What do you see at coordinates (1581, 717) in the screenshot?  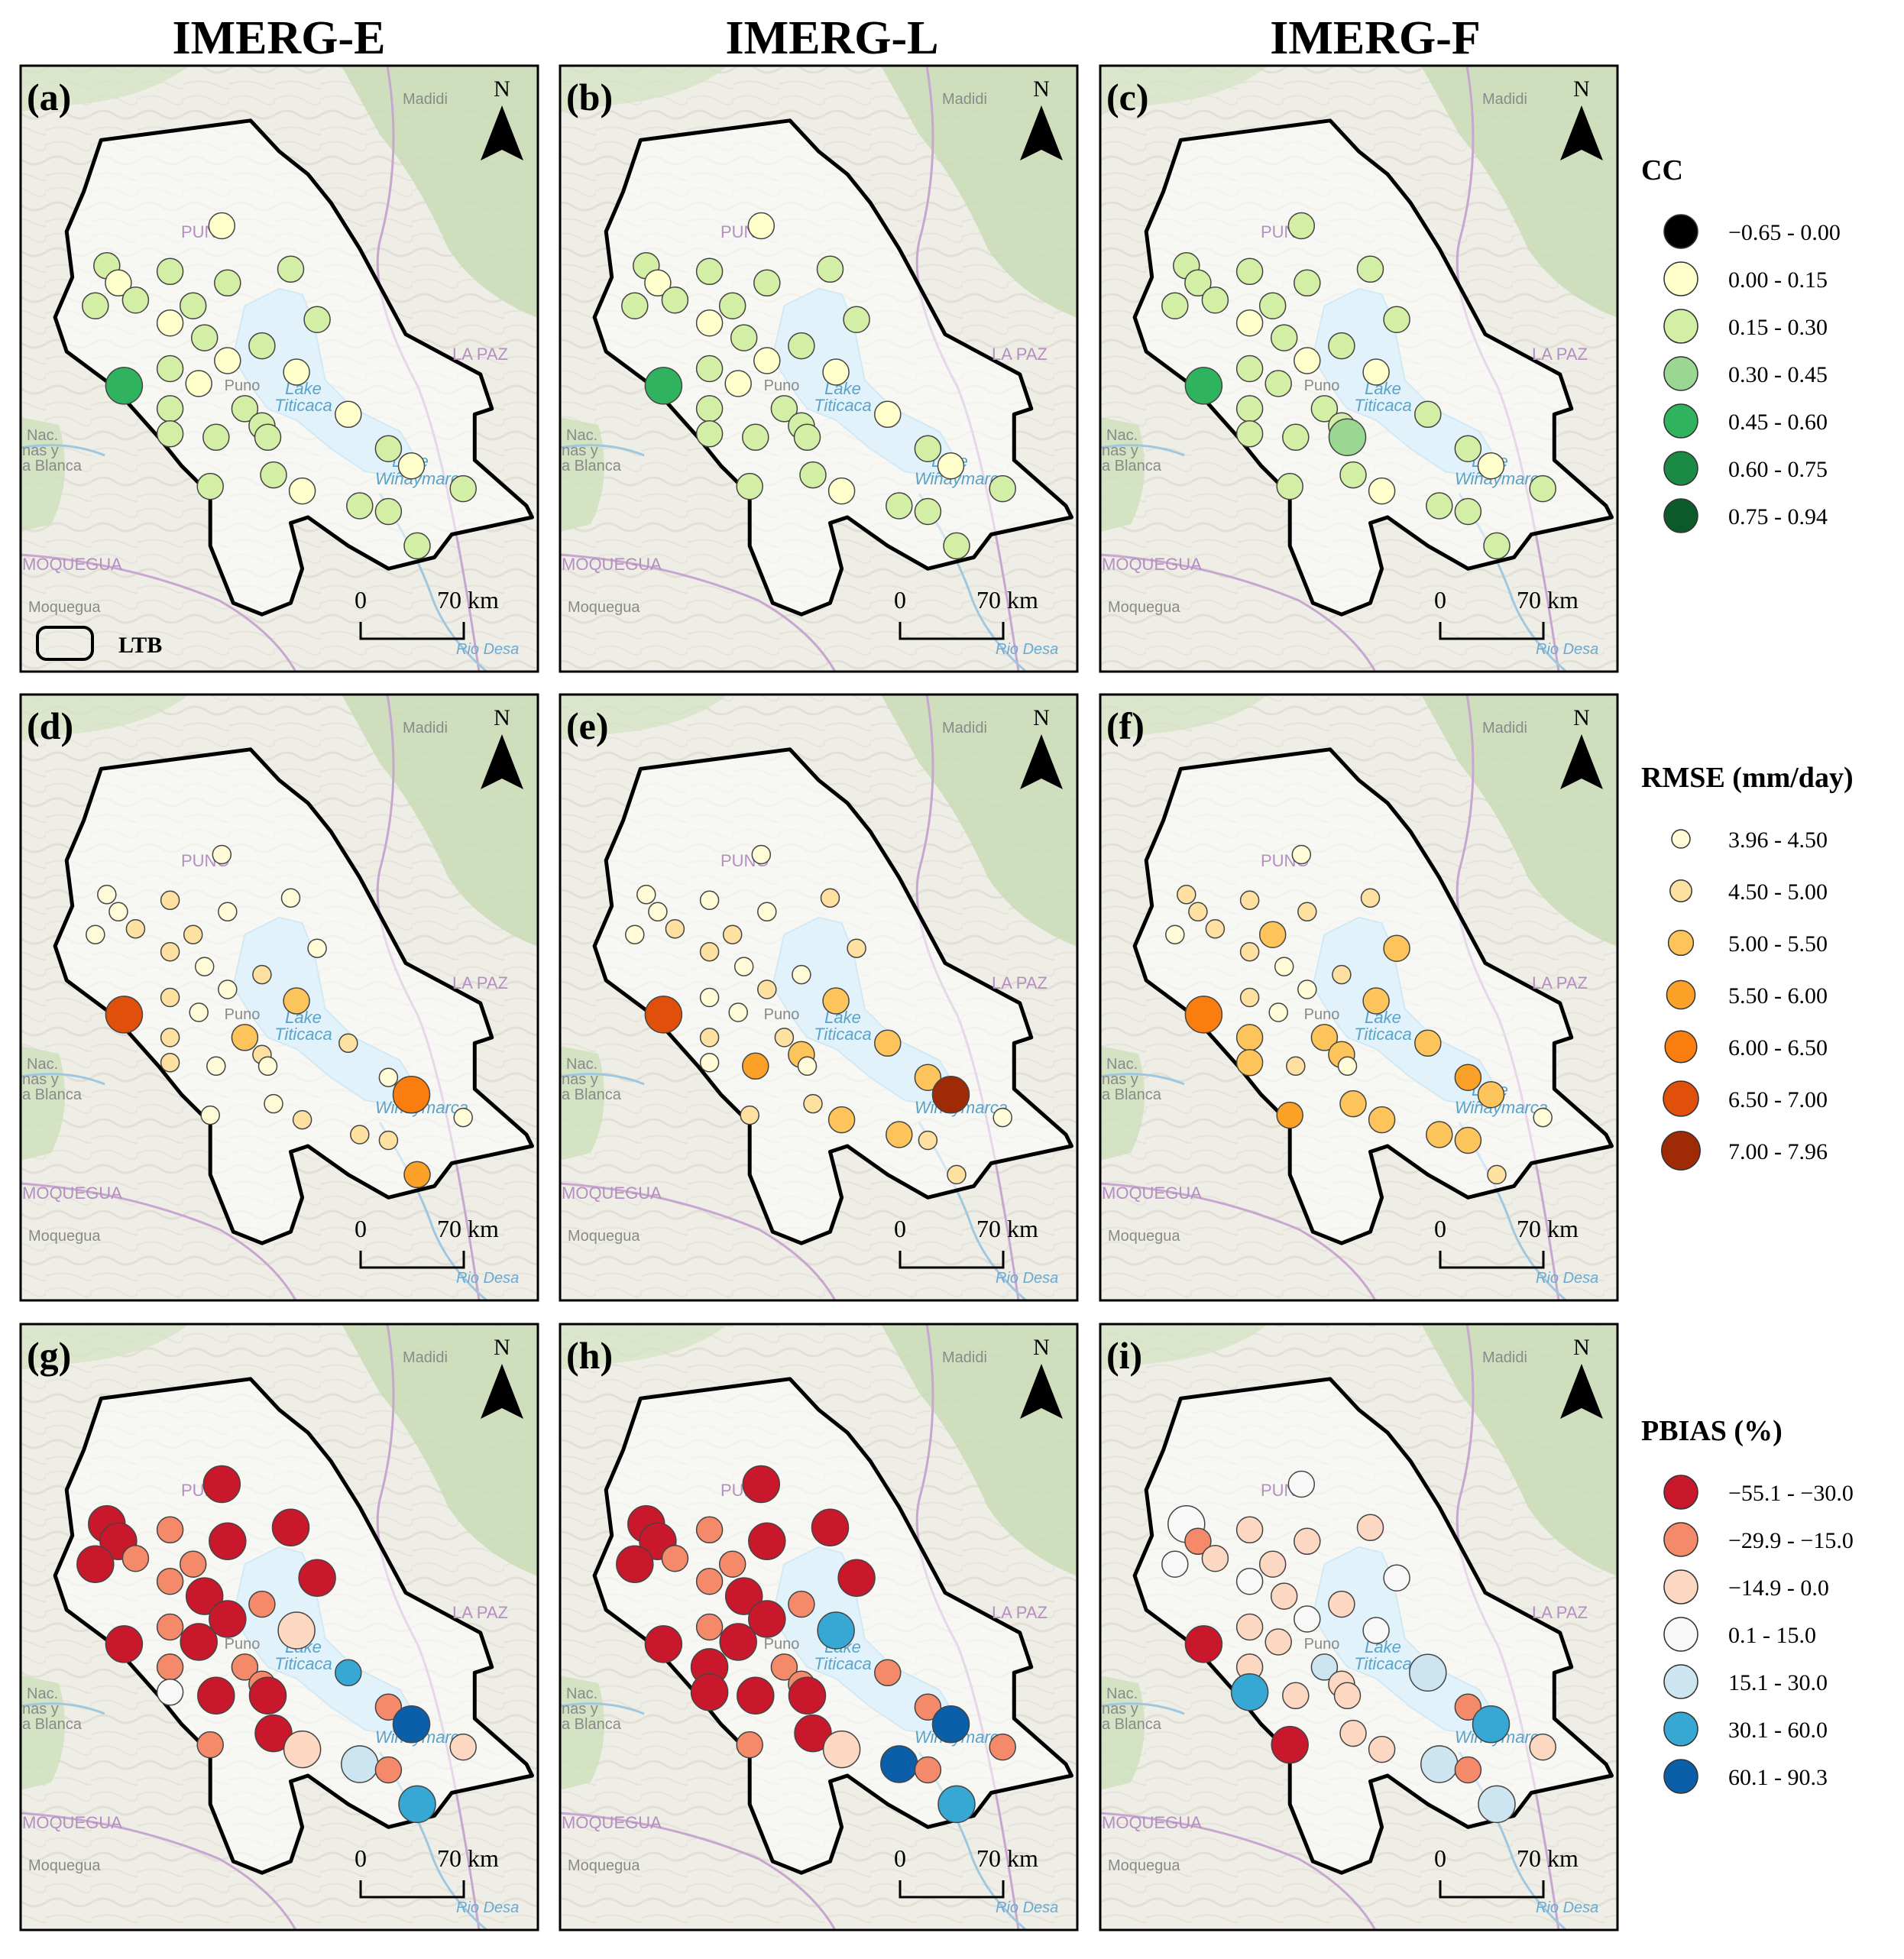 I see `north-label: N` at bounding box center [1581, 717].